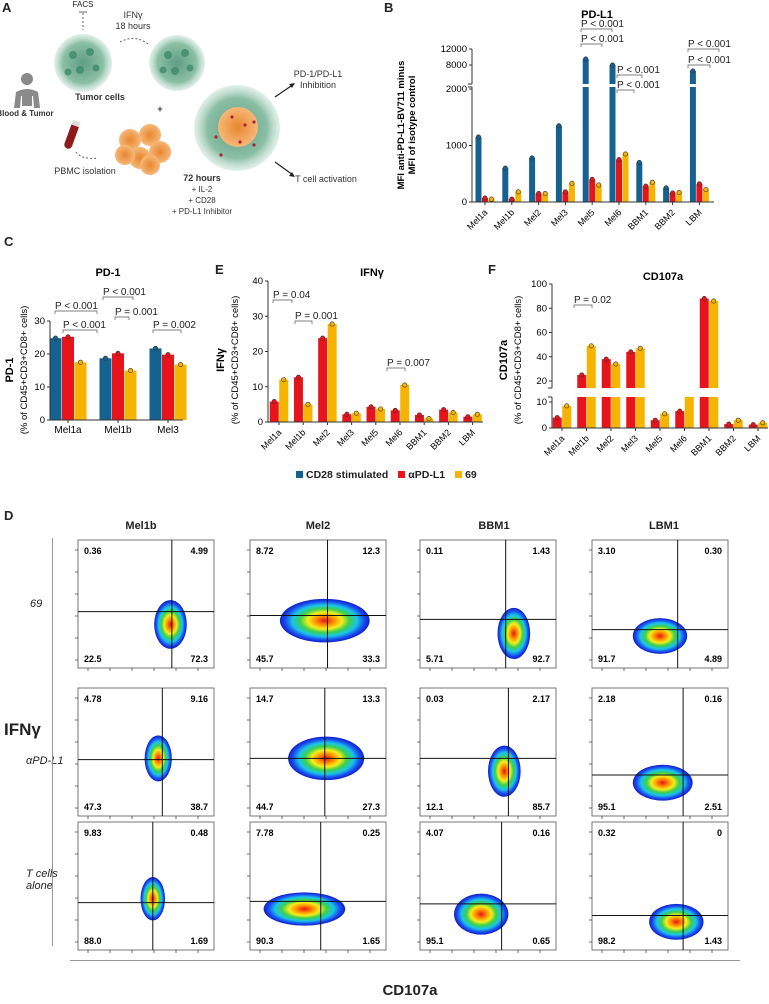 The width and height of the screenshot is (769, 1004). Describe the element at coordinates (39, 387) in the screenshot. I see `y-tick-label: 10` at that location.